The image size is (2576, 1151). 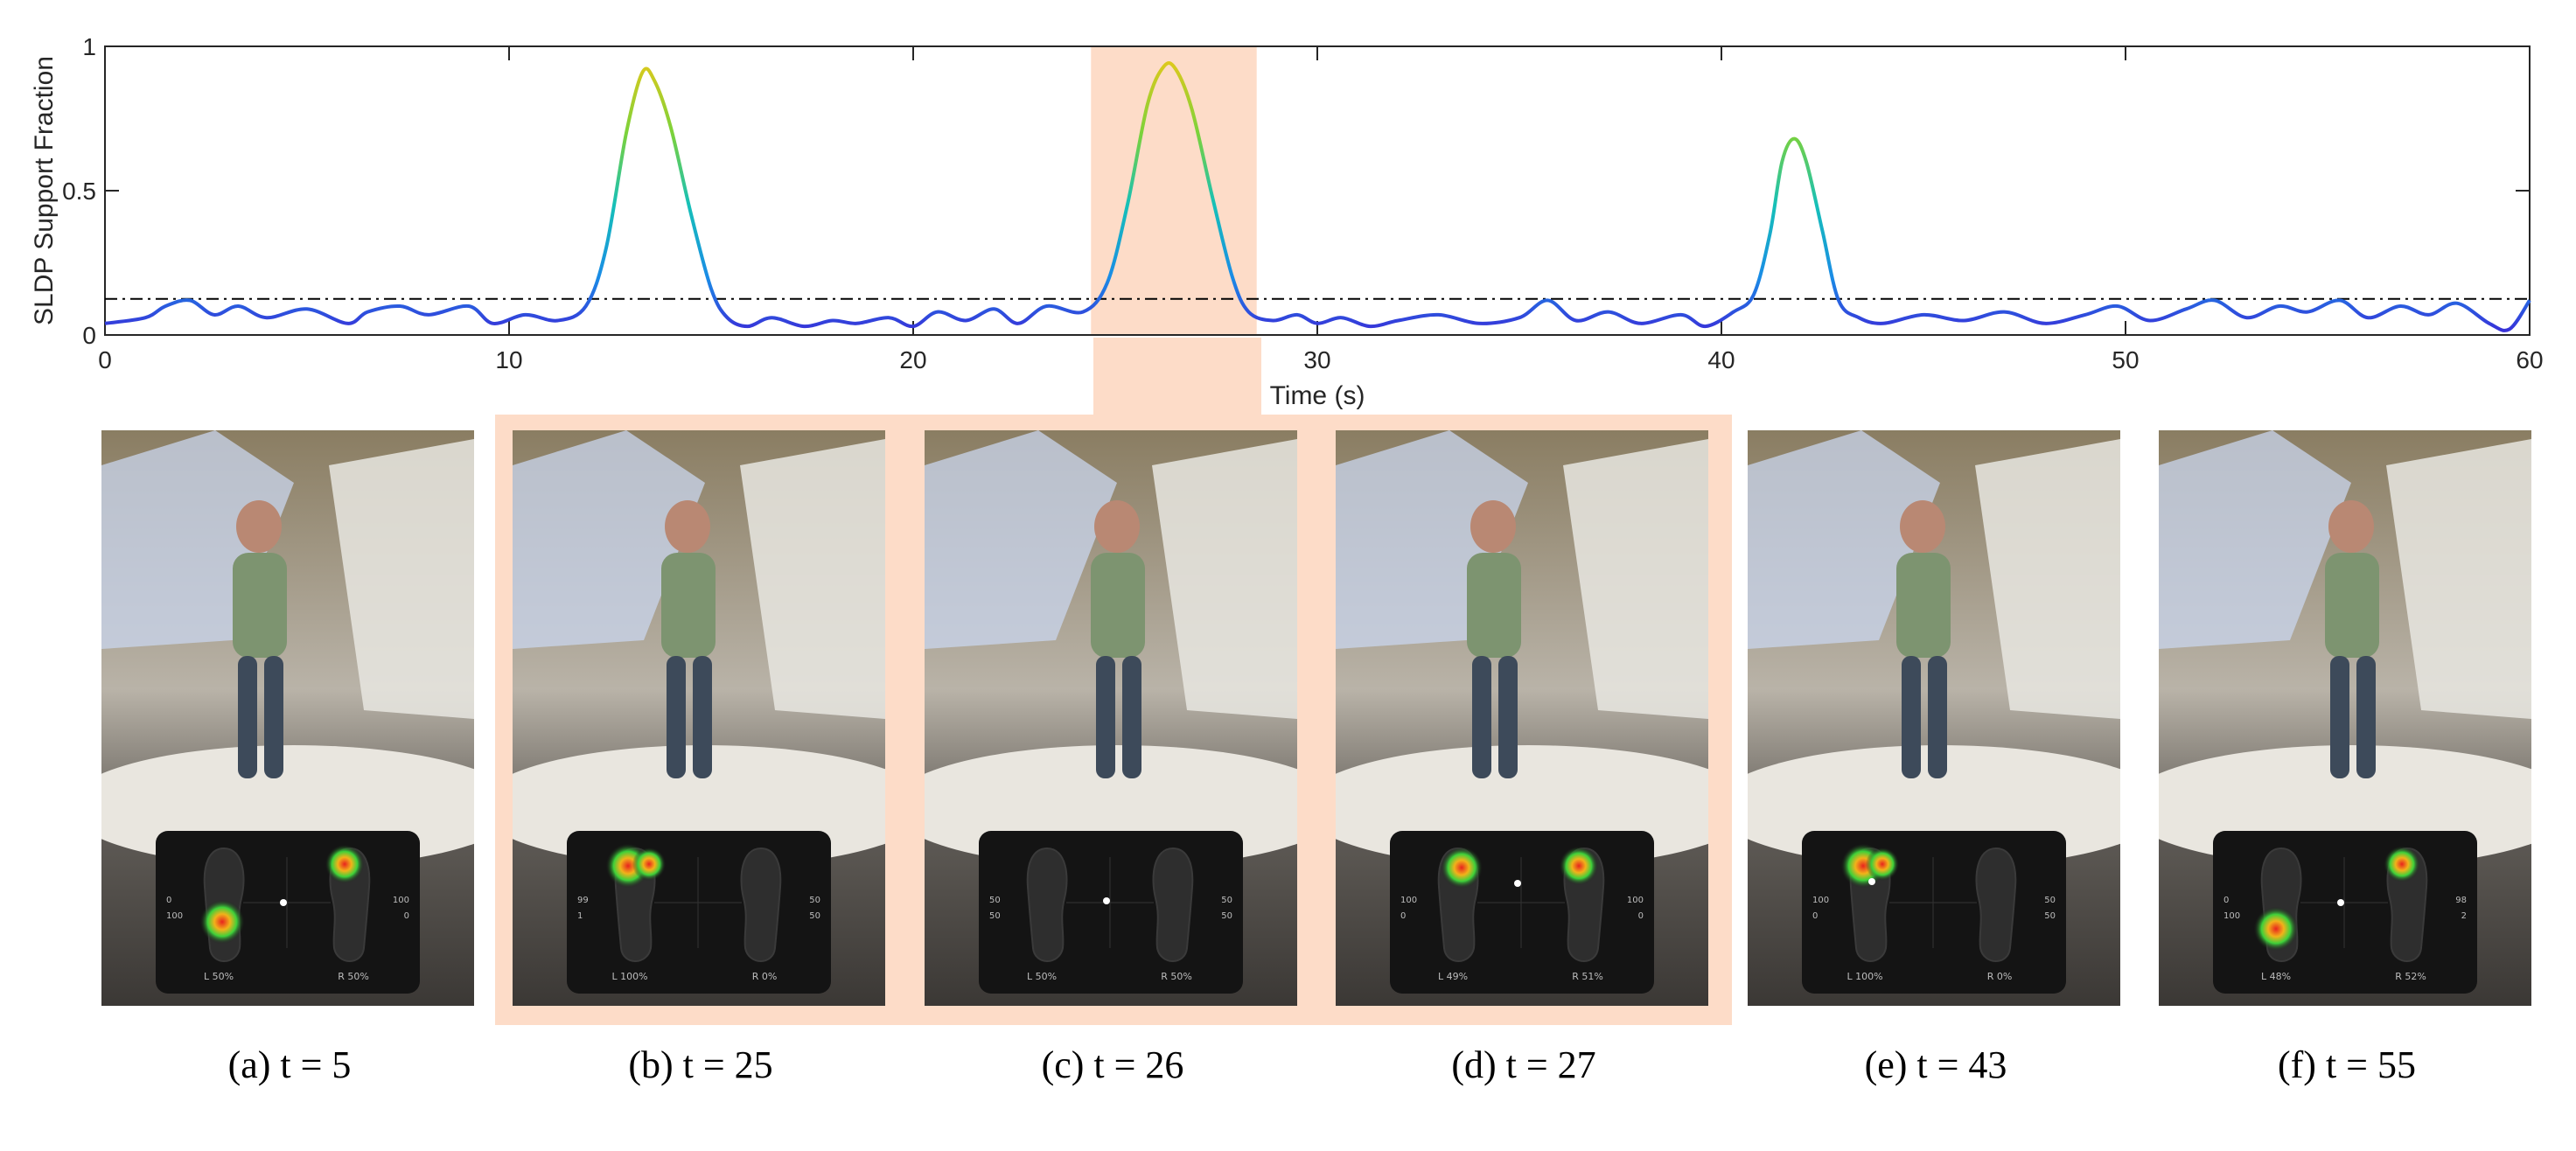 What do you see at coordinates (2464, 916) in the screenshot?
I see `right-scale-bottom: 2` at bounding box center [2464, 916].